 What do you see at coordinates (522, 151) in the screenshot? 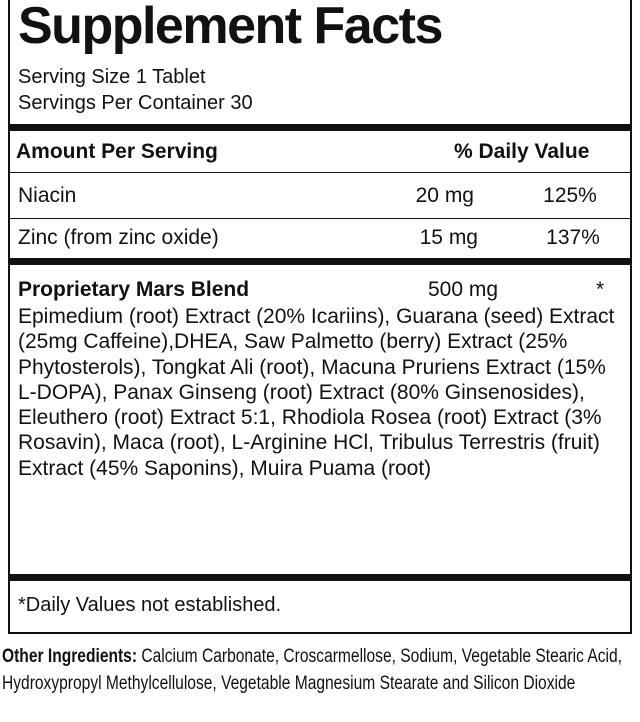
I see `column-header: % Daily Value` at bounding box center [522, 151].